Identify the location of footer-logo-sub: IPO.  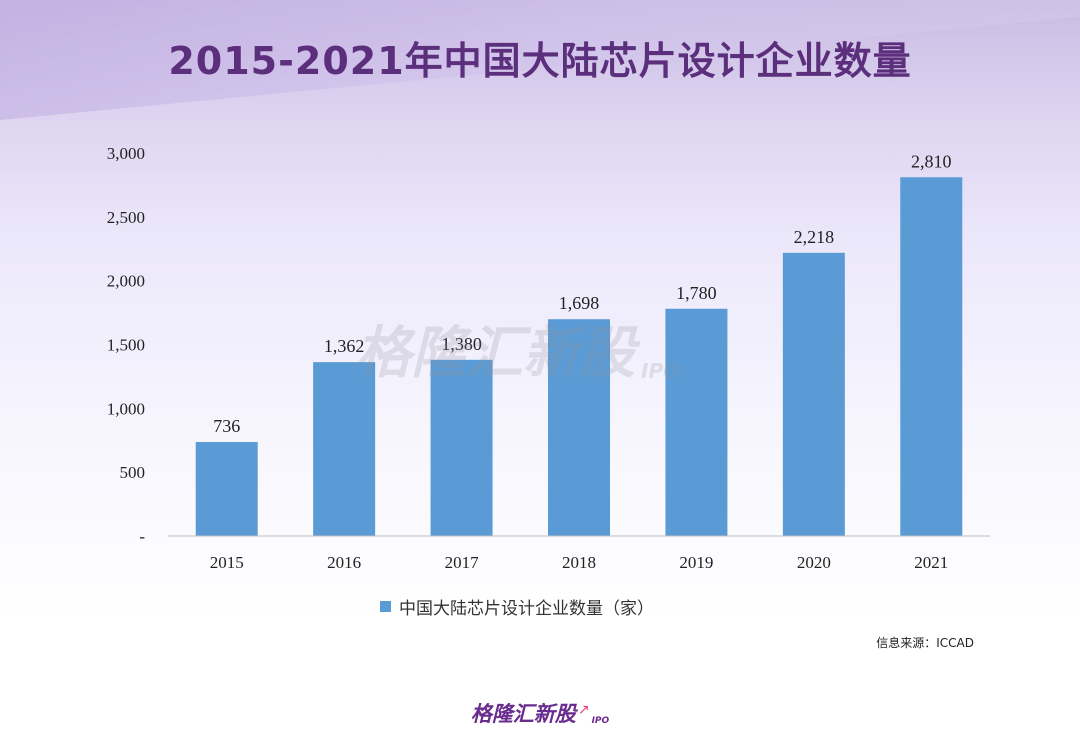
(600, 721).